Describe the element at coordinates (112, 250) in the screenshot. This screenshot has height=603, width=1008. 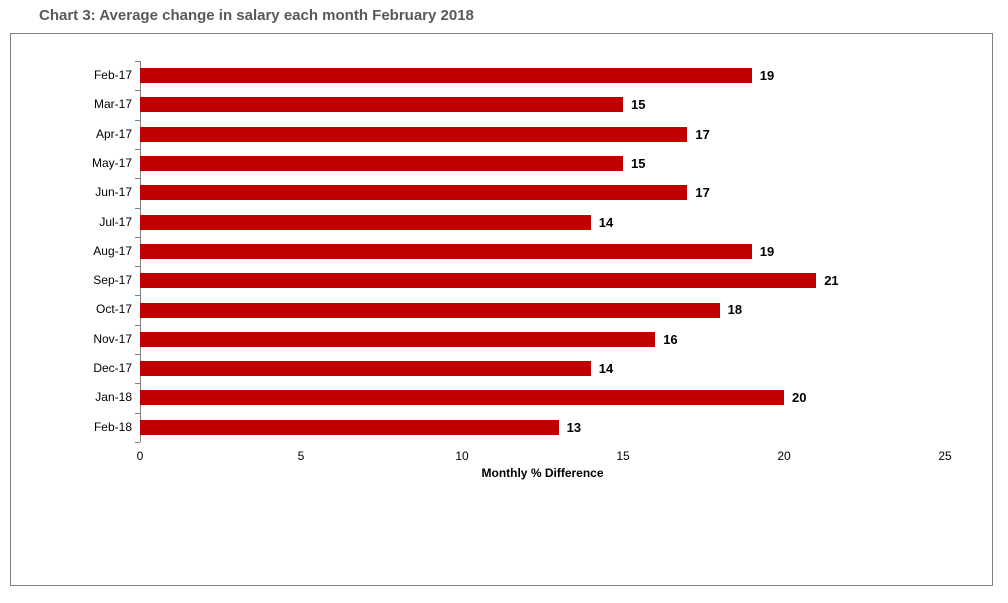
I see `category-label: Aug-17` at that location.